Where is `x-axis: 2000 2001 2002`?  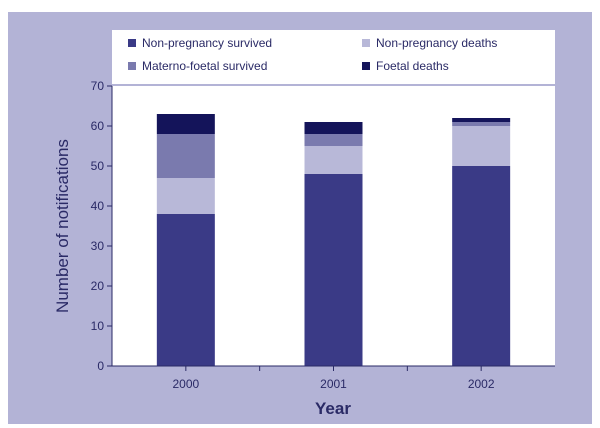
x-axis: 2000 2001 2002 is located at coordinates (333, 378).